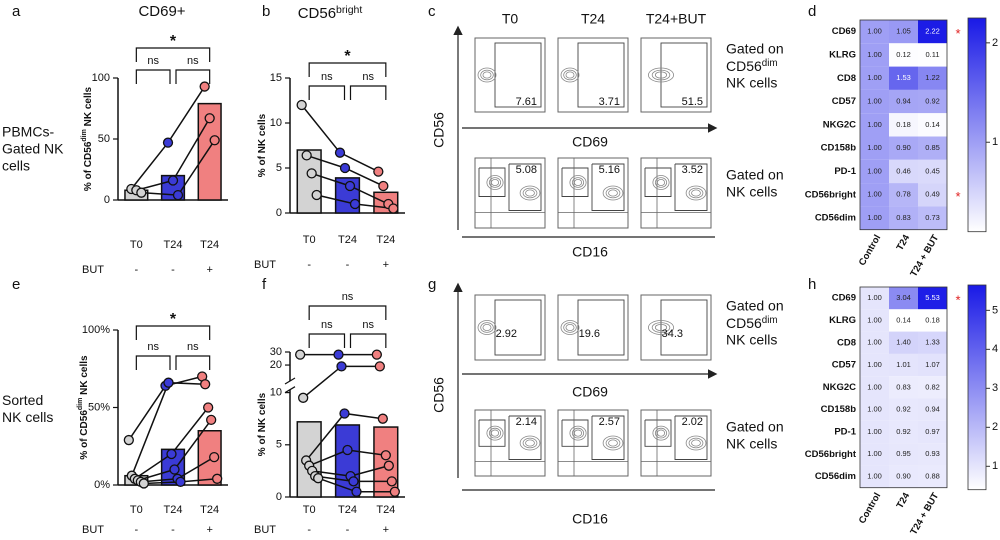  What do you see at coordinates (903, 297) in the screenshot?
I see `cell-label: 3.04` at bounding box center [903, 297].